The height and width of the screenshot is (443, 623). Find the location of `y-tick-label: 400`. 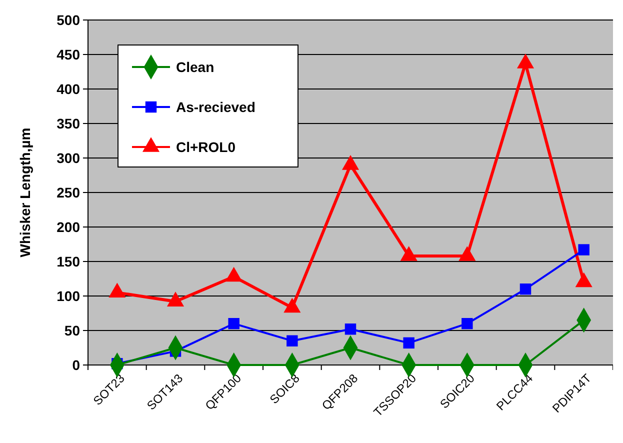

y-tick-label: 400 is located at coordinates (68, 88).